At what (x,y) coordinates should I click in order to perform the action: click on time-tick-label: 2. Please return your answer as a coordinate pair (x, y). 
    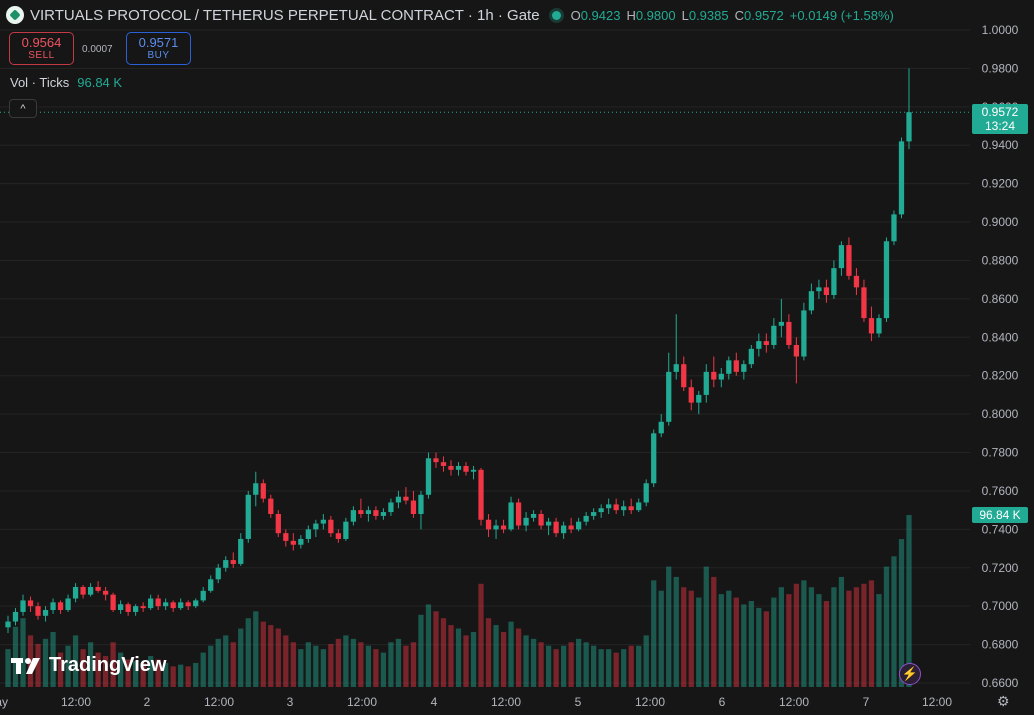
    Looking at the image, I should click on (147, 702).